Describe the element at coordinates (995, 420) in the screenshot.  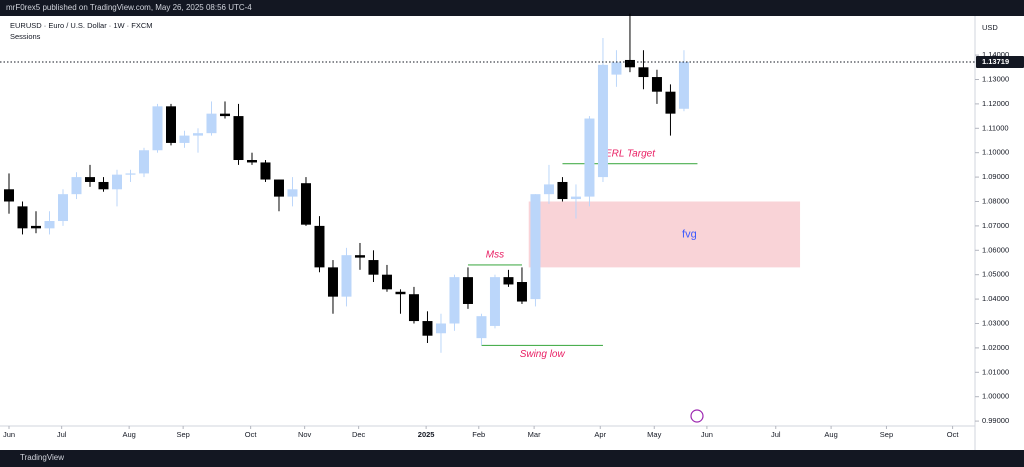
I see `y-tick-label: 0.99000` at that location.